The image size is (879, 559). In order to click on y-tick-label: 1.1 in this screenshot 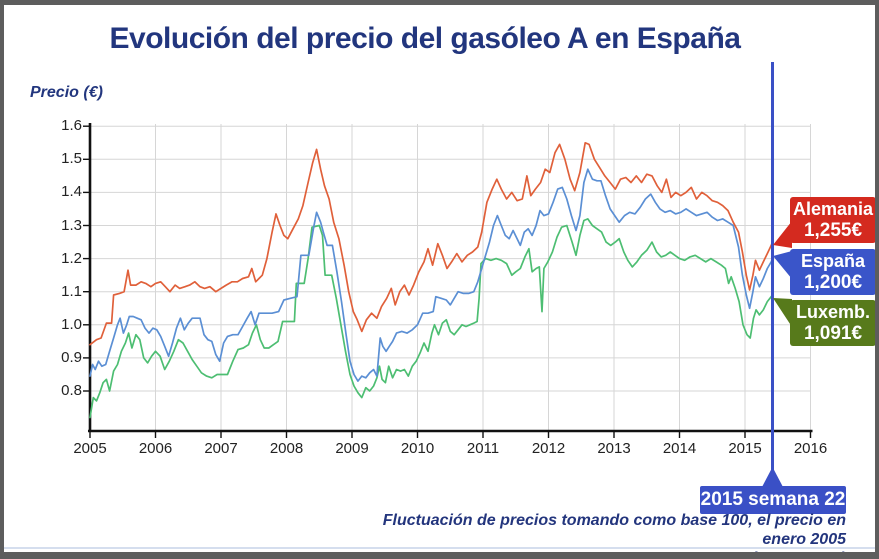, I will do `click(71, 291)`.